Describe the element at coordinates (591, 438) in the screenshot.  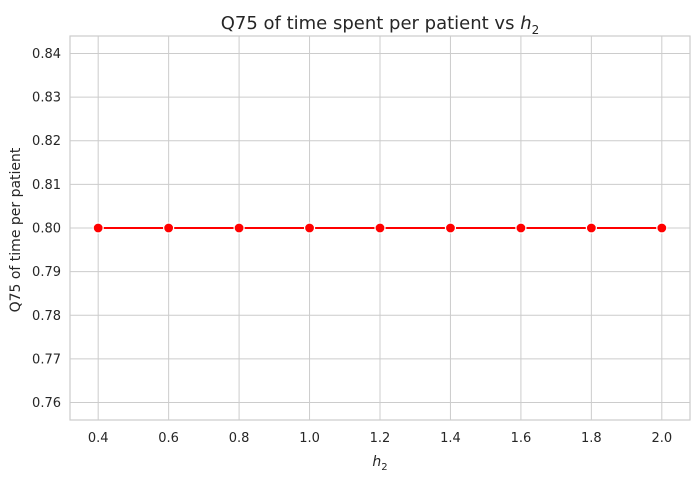
I see `x-tick-label: 1.8` at that location.